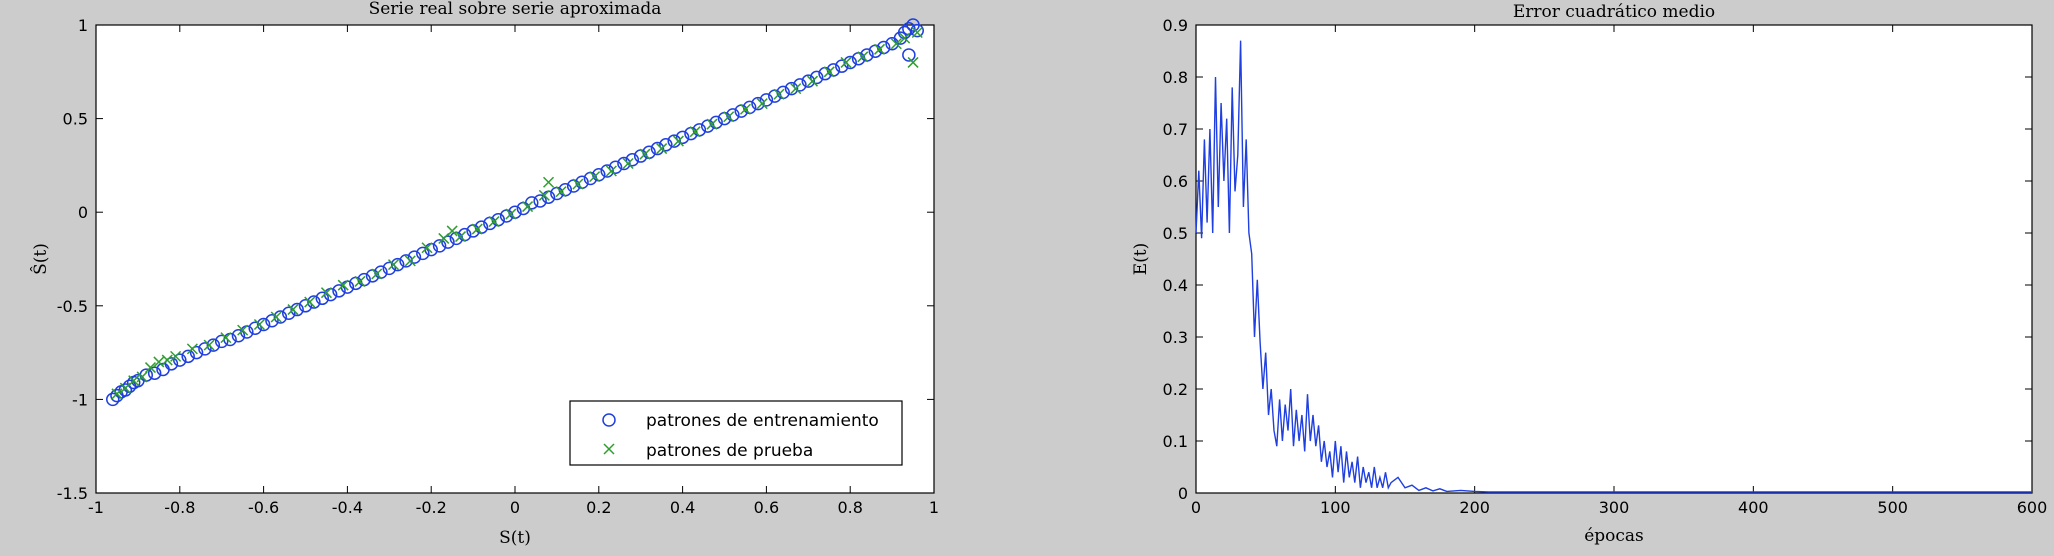  Describe the element at coordinates (1175, 441) in the screenshot. I see `error-y-tick-label: 0.1` at that location.